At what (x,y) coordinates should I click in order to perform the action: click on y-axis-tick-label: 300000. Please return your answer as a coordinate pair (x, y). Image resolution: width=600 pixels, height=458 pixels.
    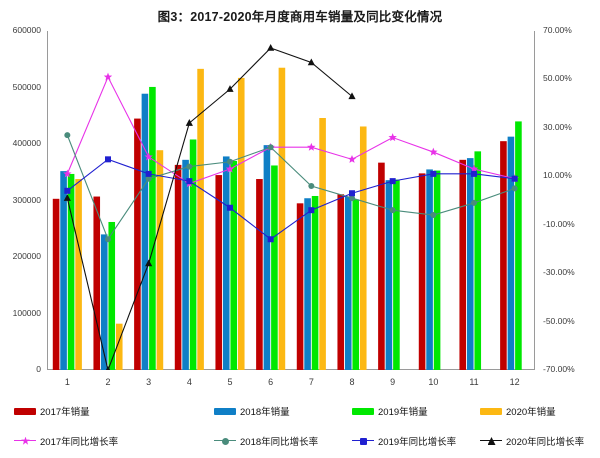
    Looking at the image, I should click on (26, 199).